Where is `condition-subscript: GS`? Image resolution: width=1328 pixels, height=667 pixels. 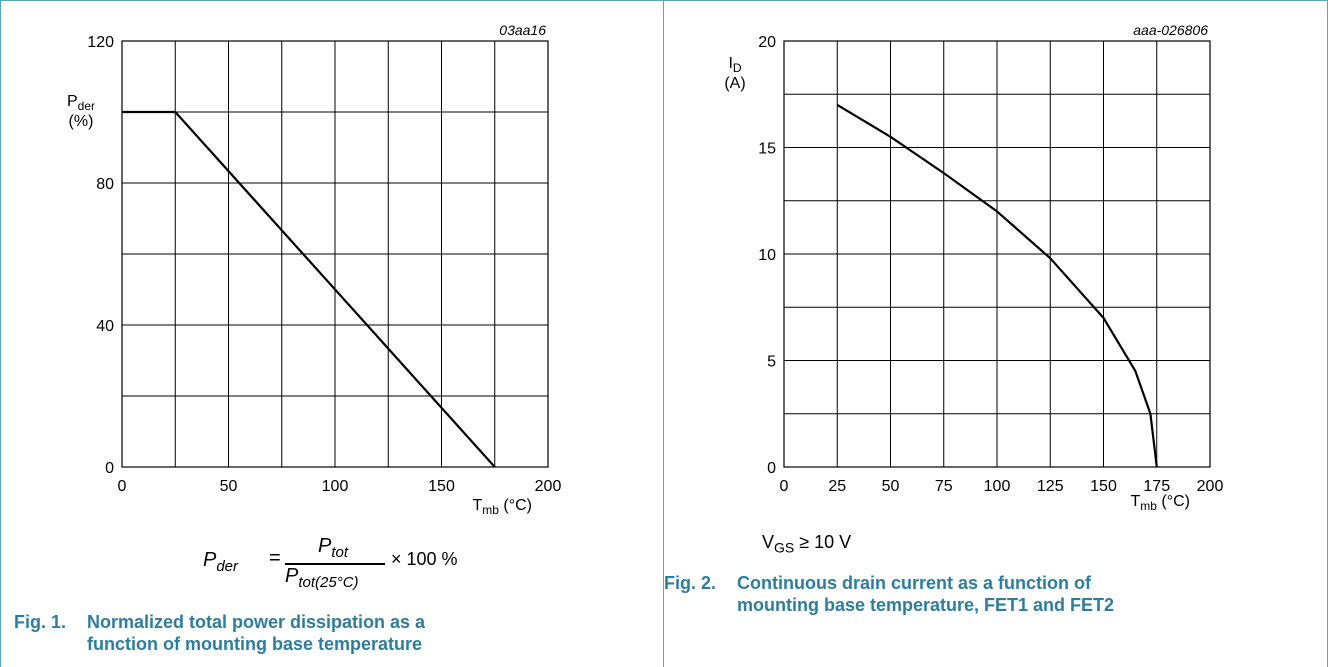 condition-subscript: GS is located at coordinates (784, 547).